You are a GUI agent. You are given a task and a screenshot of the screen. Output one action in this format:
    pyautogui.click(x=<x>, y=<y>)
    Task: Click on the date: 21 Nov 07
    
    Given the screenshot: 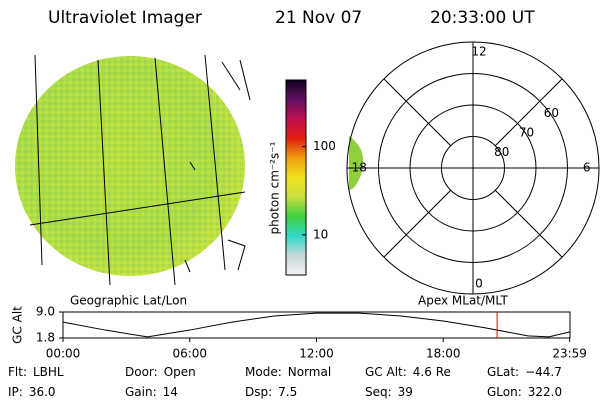 What is the action you would take?
    pyautogui.click(x=318, y=18)
    